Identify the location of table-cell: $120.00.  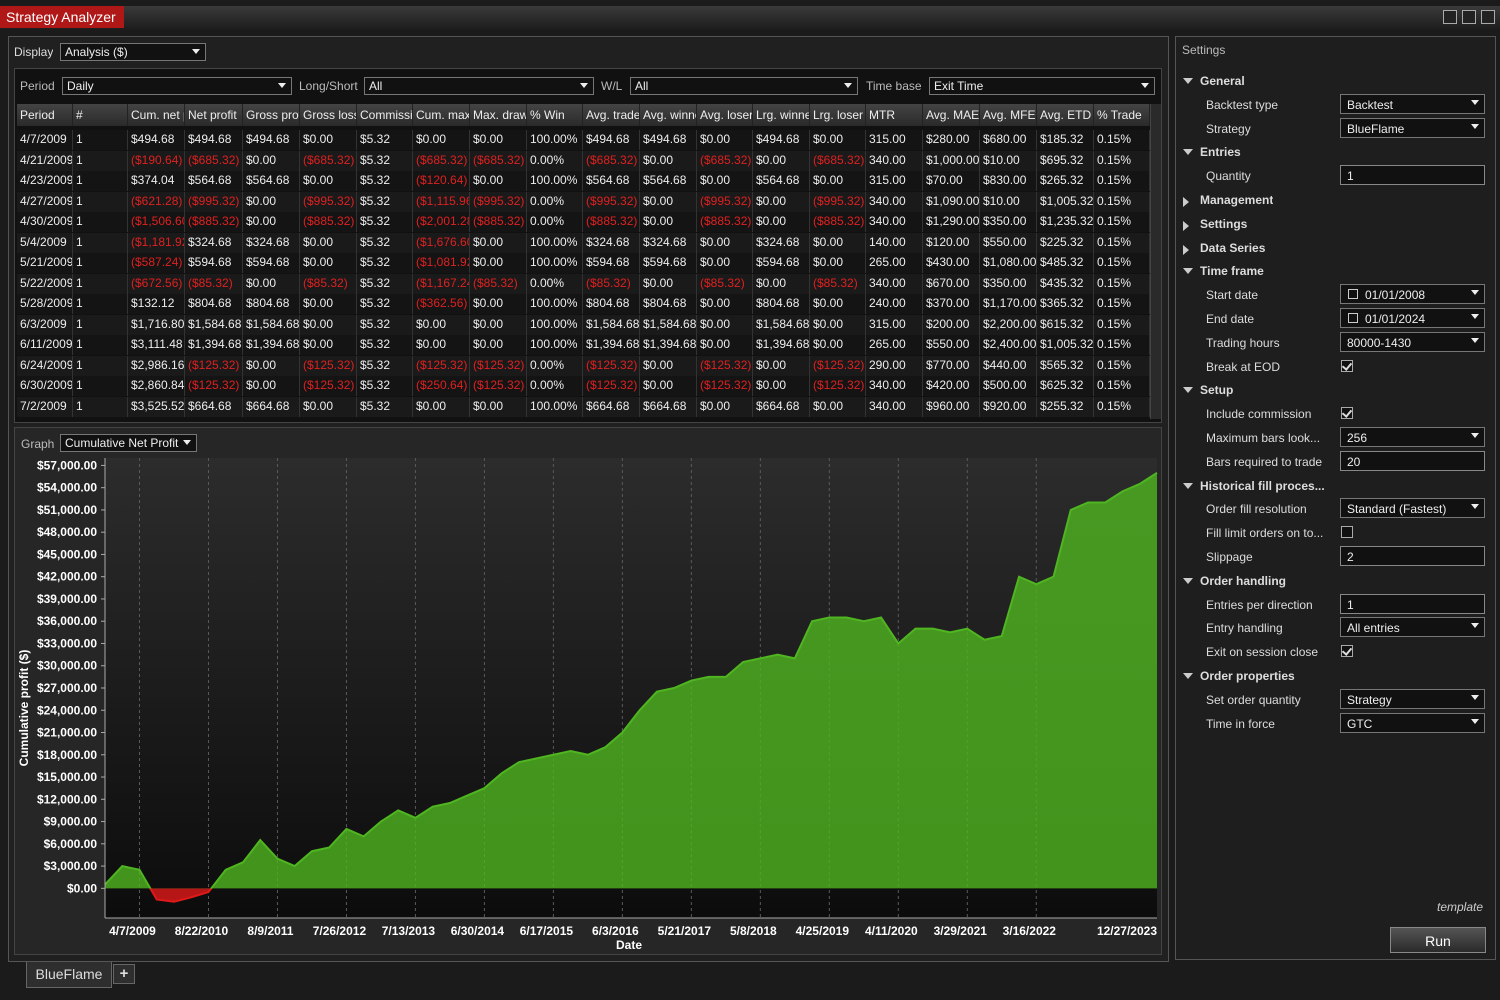
(951, 242).